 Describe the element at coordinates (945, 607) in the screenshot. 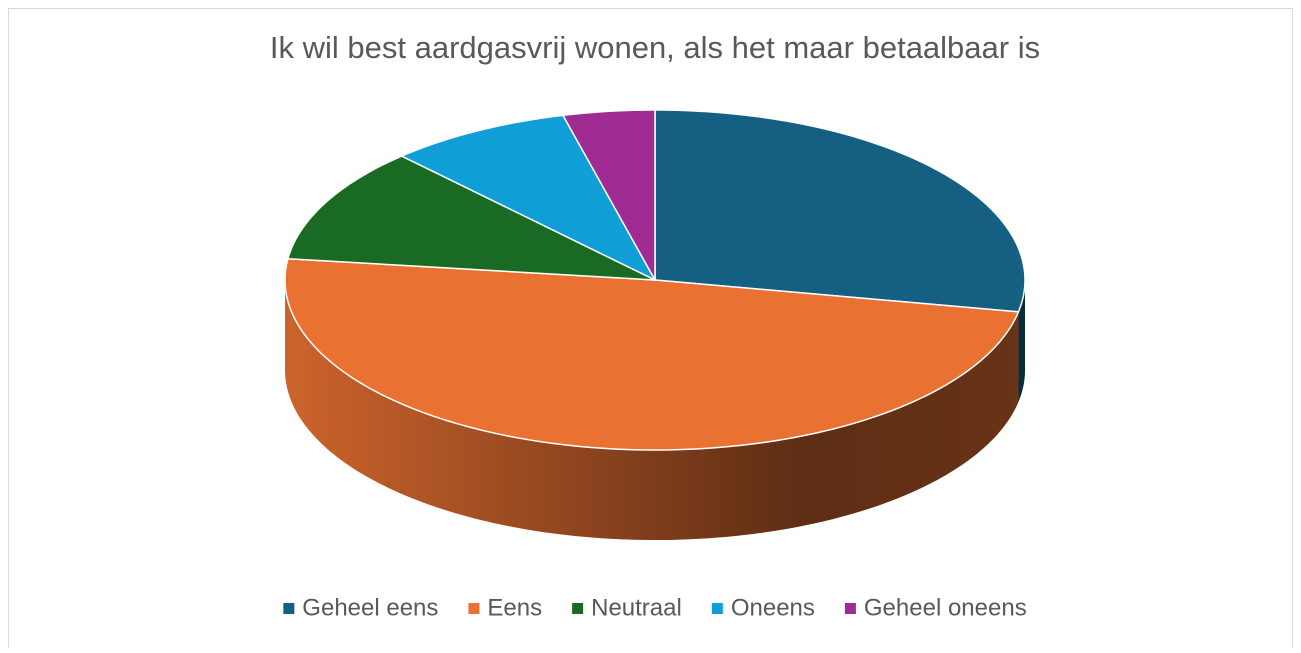

I see `legend-label: Geheel oneens` at that location.